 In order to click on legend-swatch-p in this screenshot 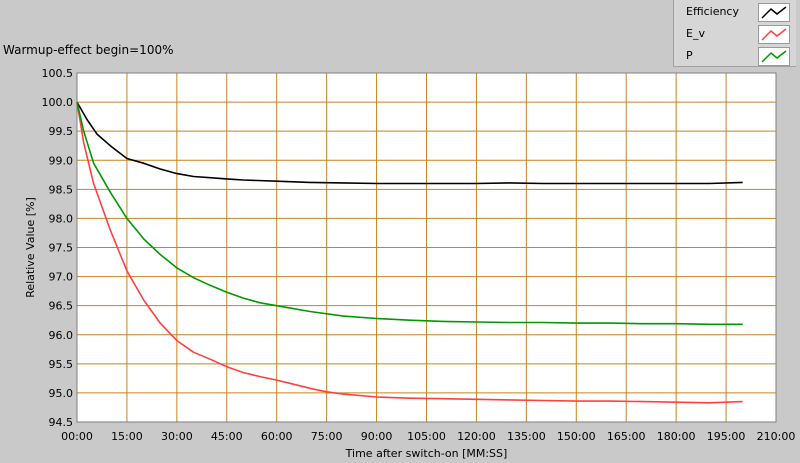, I will do `click(774, 56)`.